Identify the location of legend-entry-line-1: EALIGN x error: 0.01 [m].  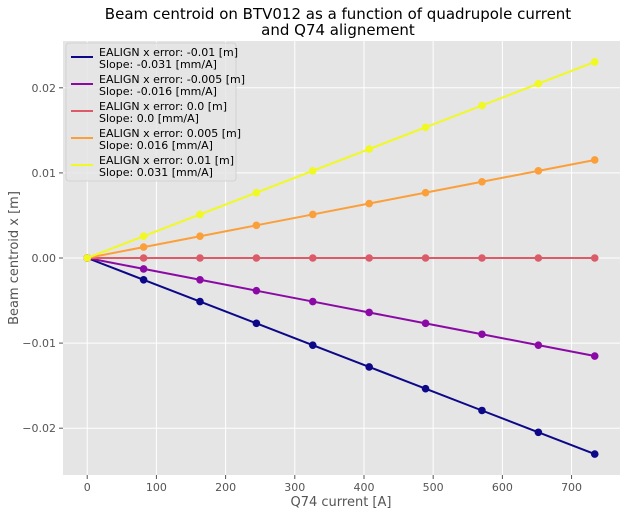
(166, 160).